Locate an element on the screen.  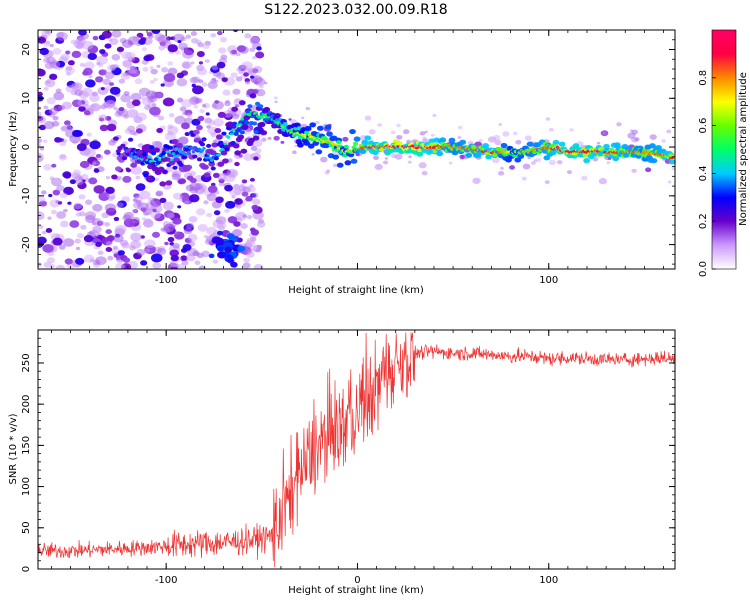
snr-y-tick-label: 250 is located at coordinates (26, 362).